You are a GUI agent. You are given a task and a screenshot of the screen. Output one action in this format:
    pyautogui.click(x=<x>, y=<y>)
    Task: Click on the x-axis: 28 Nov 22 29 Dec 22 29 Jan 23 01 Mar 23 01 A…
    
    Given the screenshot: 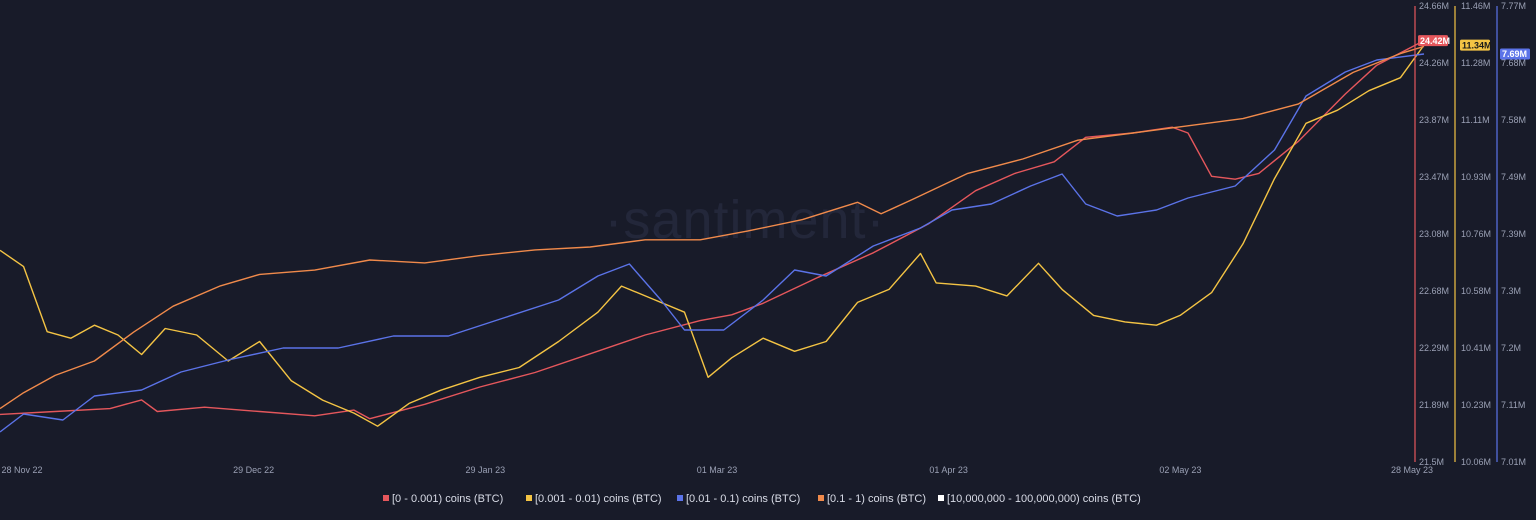 What is the action you would take?
    pyautogui.click(x=717, y=470)
    